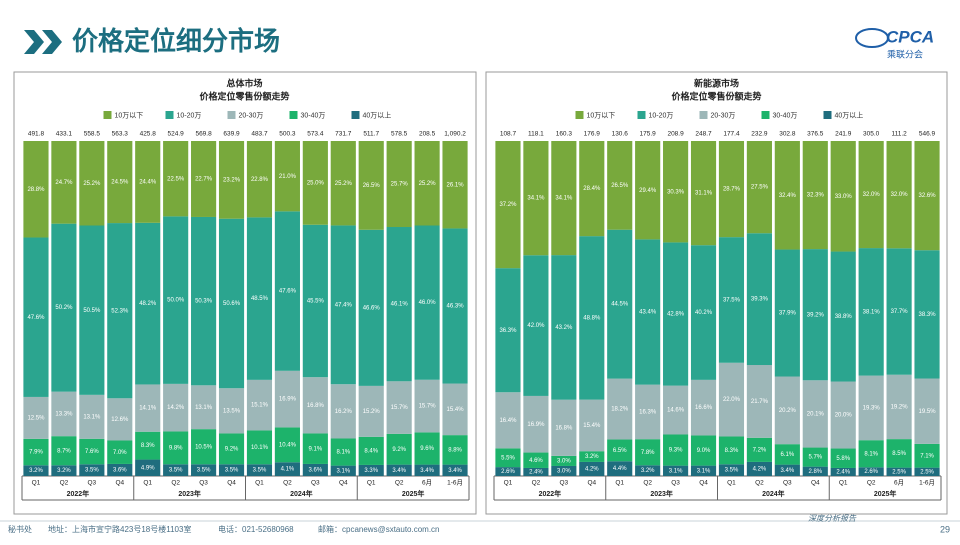 This screenshot has width=960, height=545. I want to click on total-label: 232.9, so click(759, 134).